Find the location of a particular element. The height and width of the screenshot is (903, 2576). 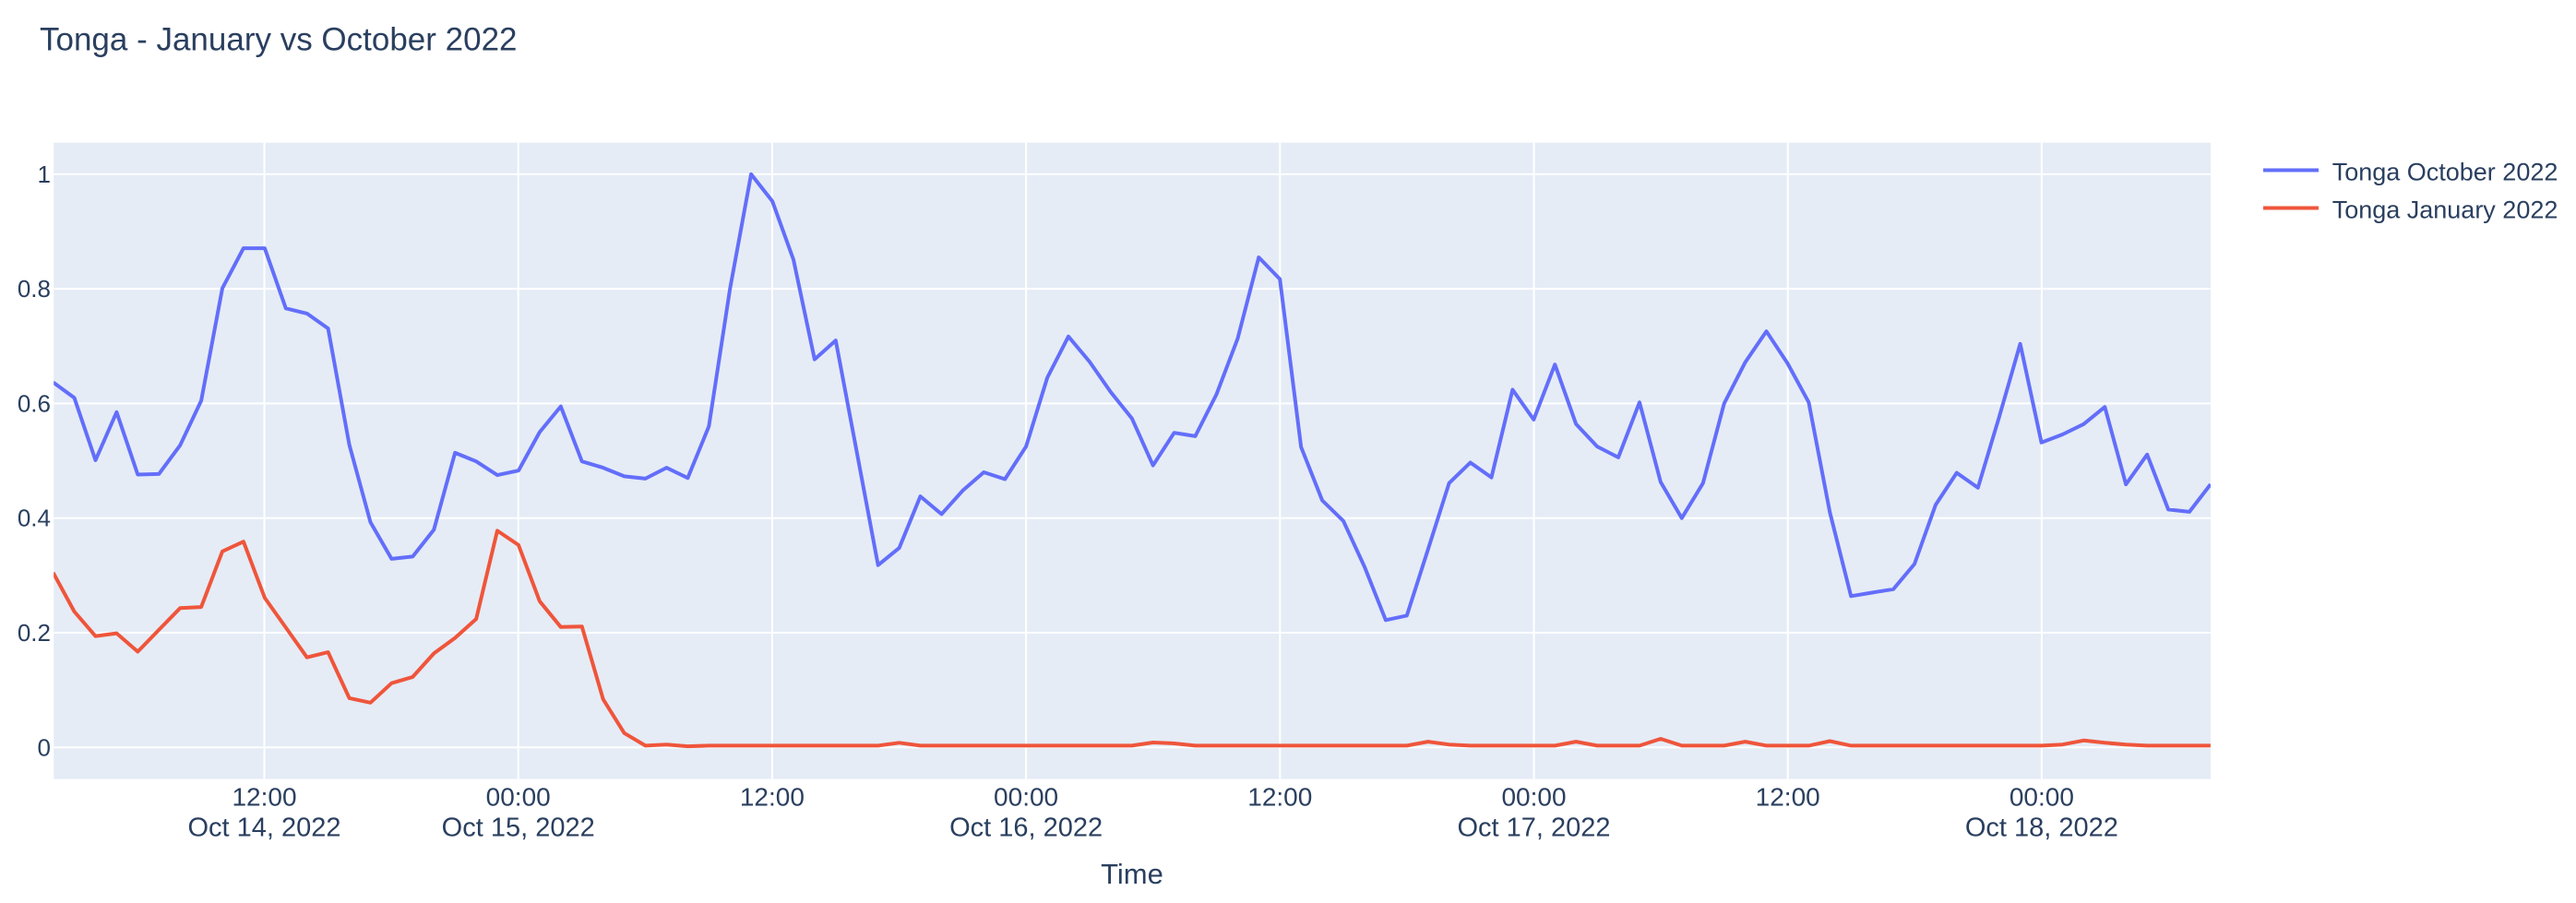

svg-text: 0 is located at coordinates (45, 747).